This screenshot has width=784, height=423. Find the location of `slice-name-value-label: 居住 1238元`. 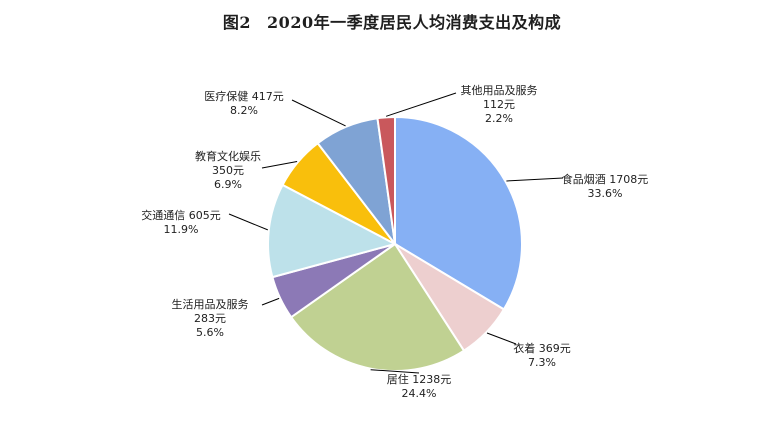

slice-name-value-label: 居住 1238元 is located at coordinates (419, 379).